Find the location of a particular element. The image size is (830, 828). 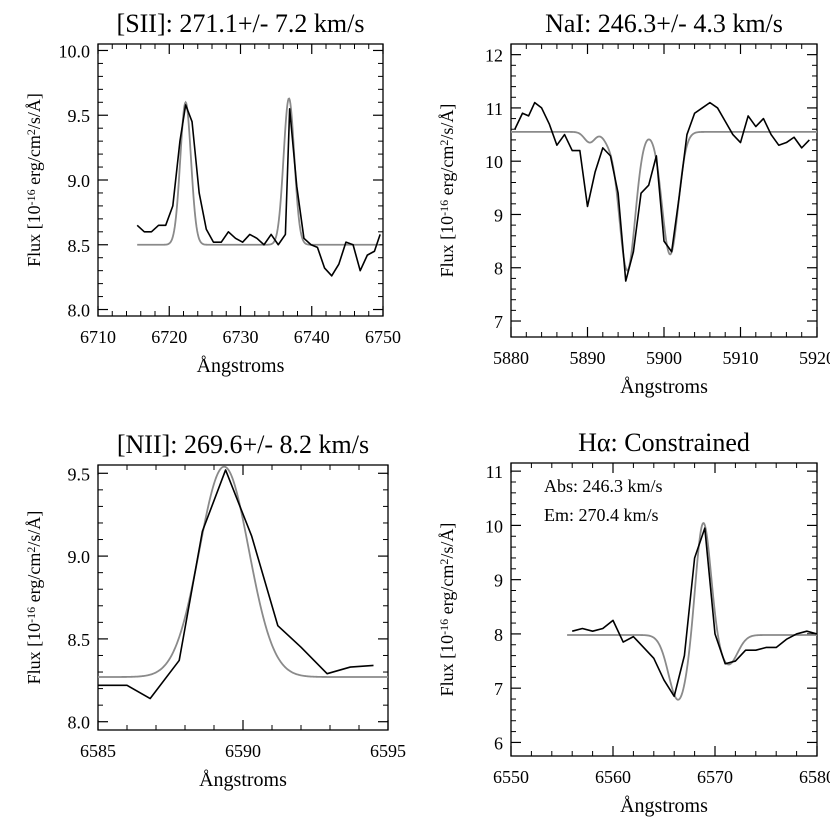

nii-ytick-label: 9.5 is located at coordinates (79, 474).